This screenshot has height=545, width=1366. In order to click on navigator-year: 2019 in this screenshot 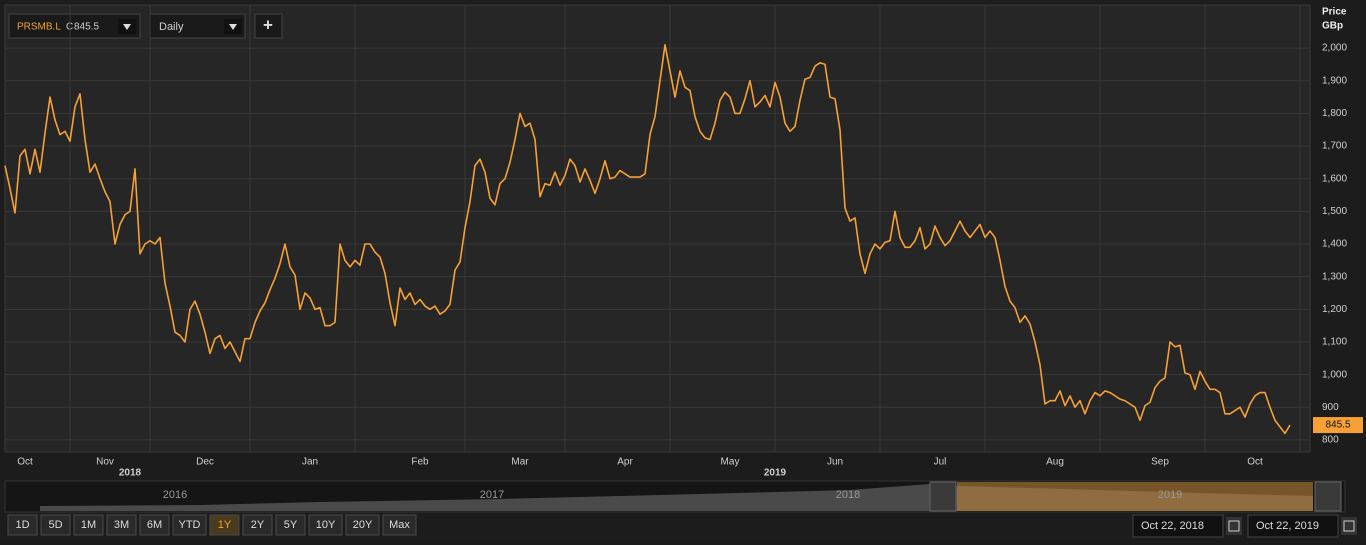, I will do `click(1170, 495)`.